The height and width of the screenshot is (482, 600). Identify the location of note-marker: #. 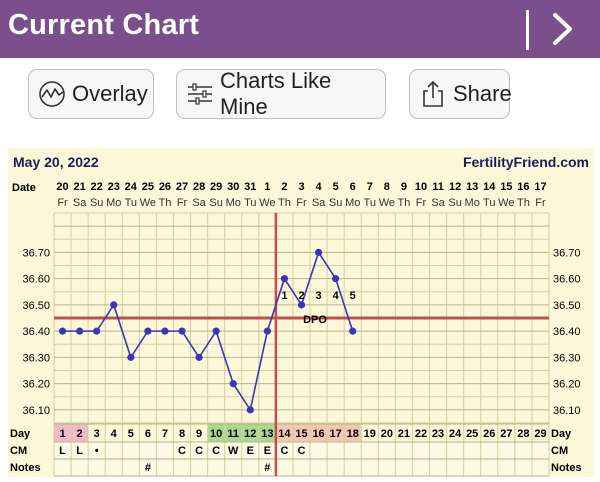
(267, 468).